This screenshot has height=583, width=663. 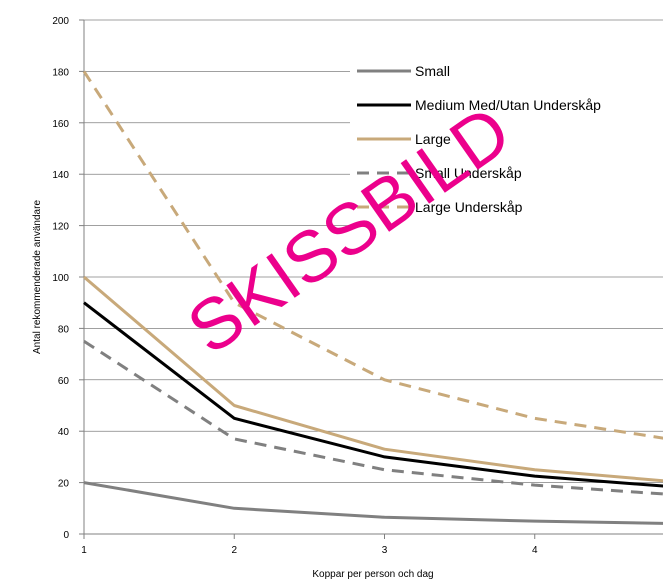 What do you see at coordinates (37, 277) in the screenshot?
I see `y-axis-label: Antal rekommenderade användare` at bounding box center [37, 277].